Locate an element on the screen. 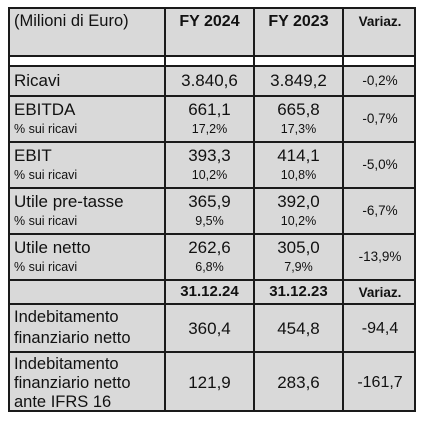 This screenshot has width=425, height=426. header2-cell-var: Variaz. is located at coordinates (380, 292).